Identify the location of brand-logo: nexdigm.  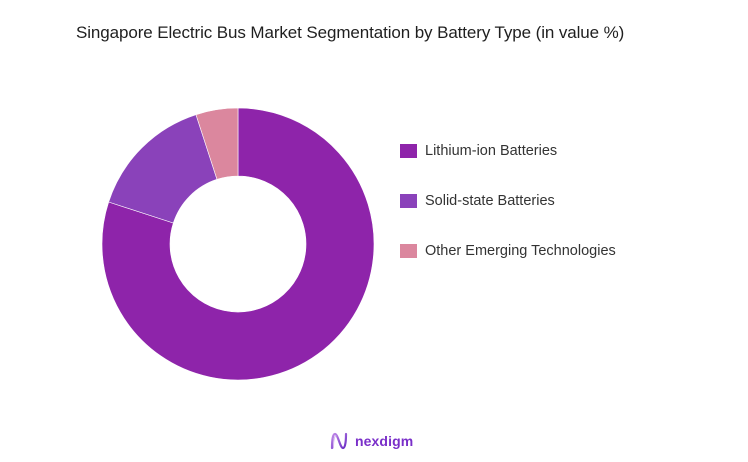
(371, 441).